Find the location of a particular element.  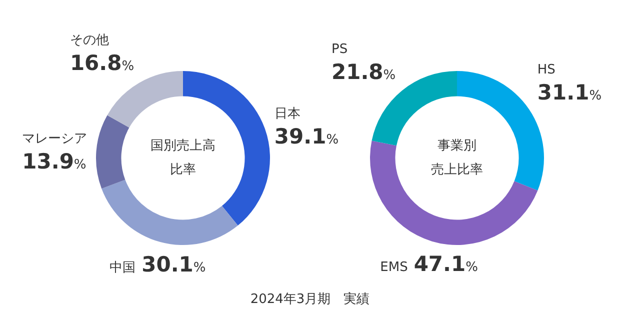

data-label: 16.8% is located at coordinates (102, 63).